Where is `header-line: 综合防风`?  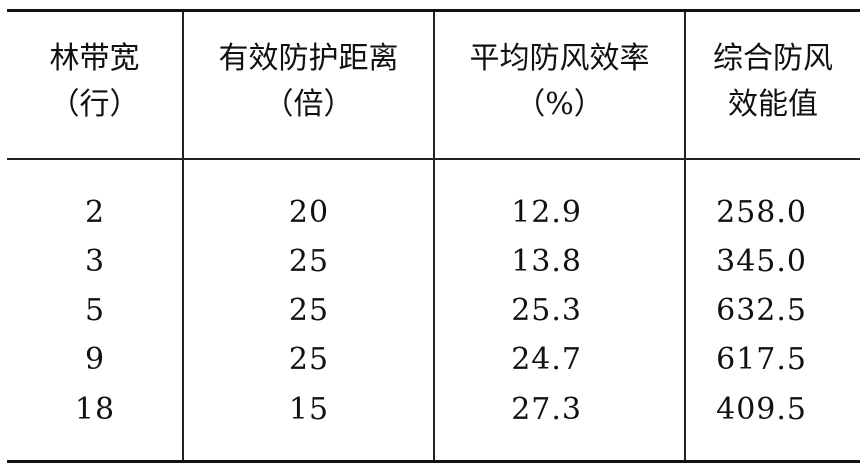
header-line: 综合防风 is located at coordinates (773, 58).